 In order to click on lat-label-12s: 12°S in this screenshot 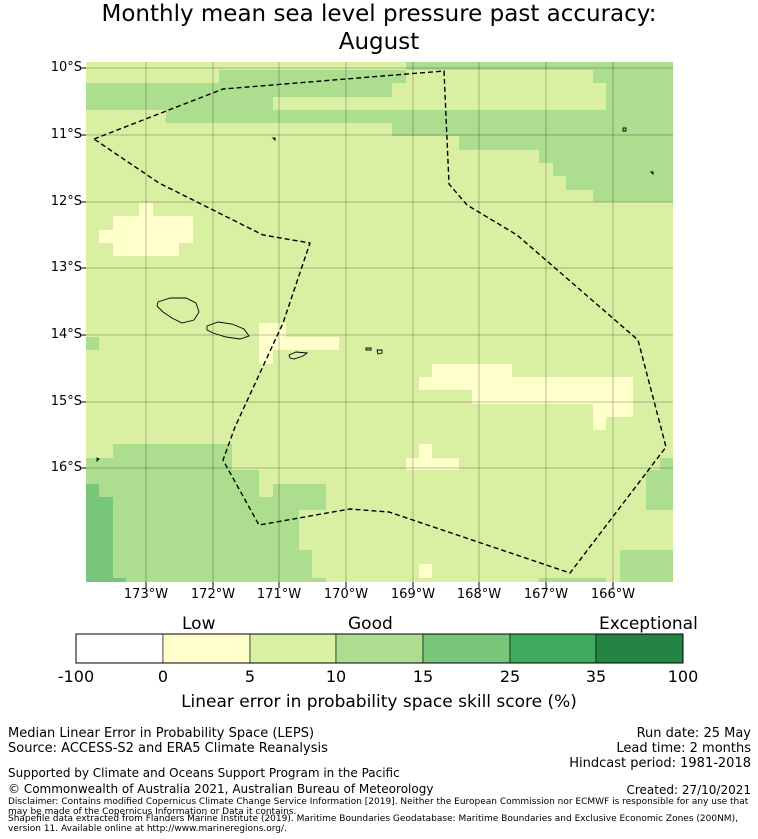, I will do `click(66, 201)`.